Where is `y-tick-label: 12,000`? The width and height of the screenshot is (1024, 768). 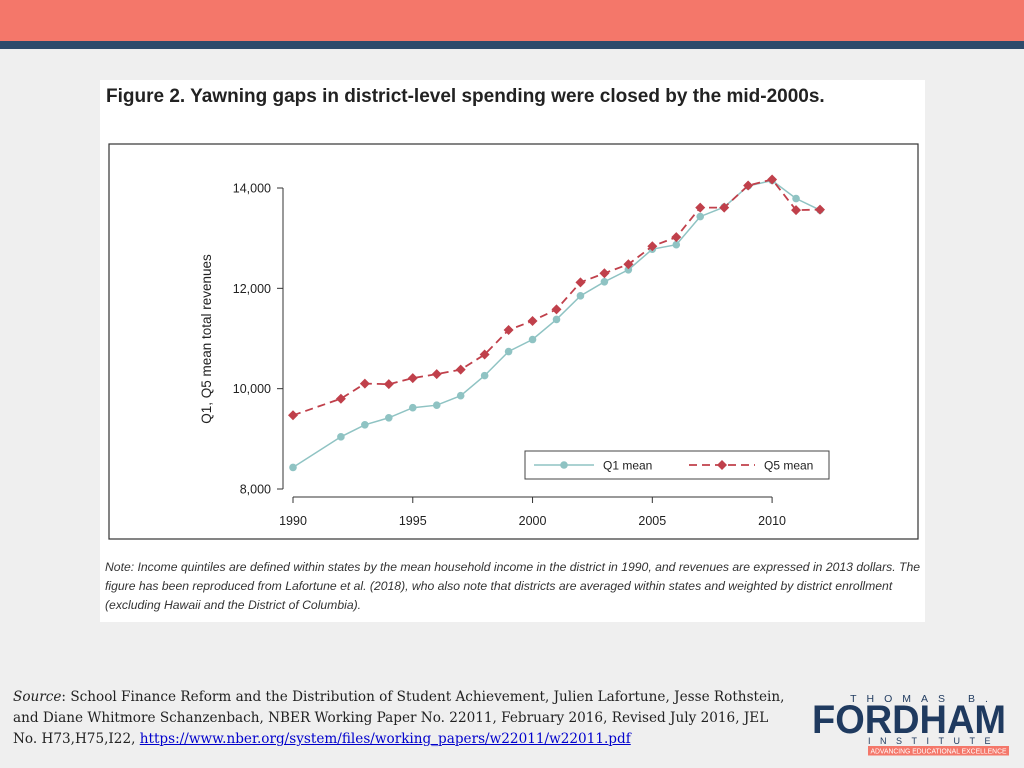 y-tick-label: 12,000 is located at coordinates (252, 289).